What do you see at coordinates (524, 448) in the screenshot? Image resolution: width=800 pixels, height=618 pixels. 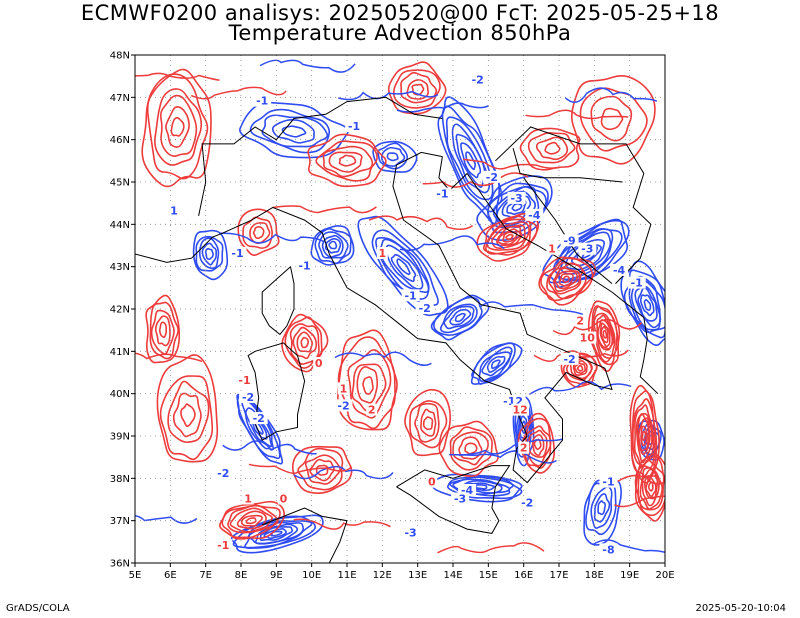 I see `svg-text: 2` at bounding box center [524, 448].